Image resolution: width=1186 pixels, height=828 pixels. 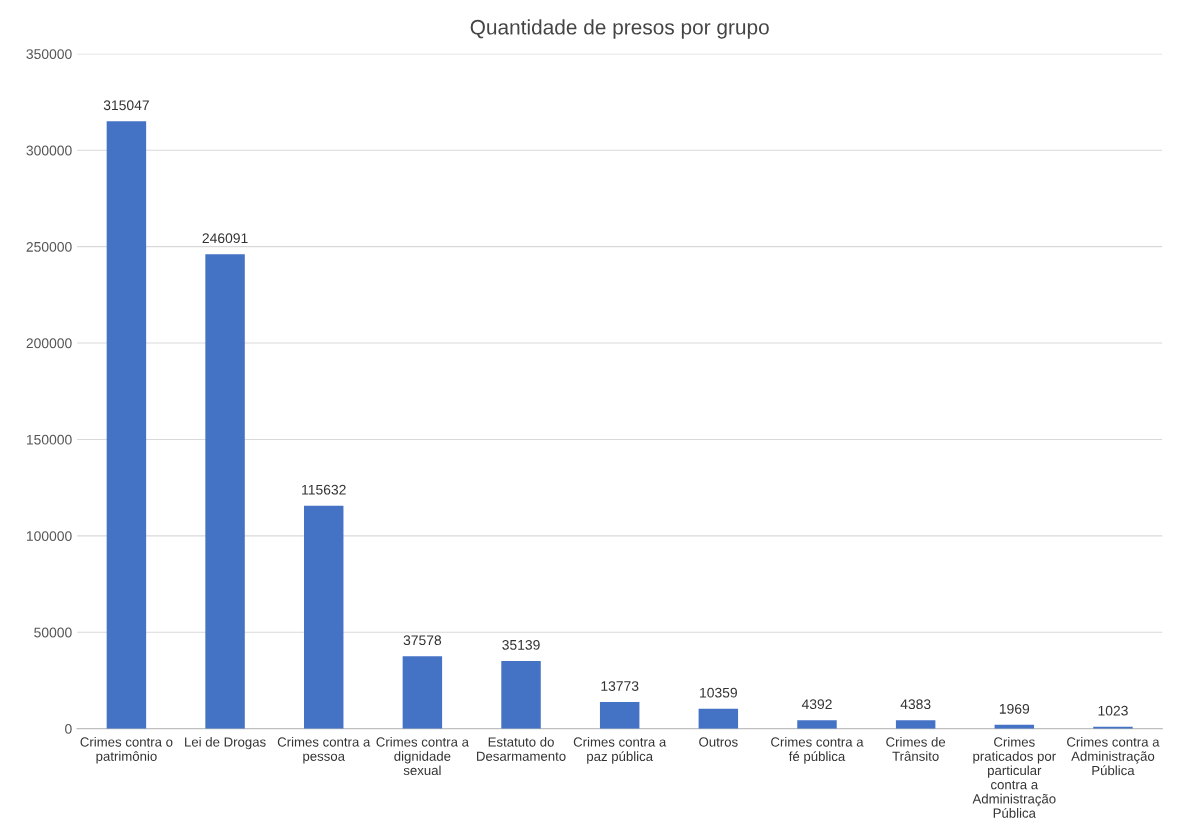 What do you see at coordinates (49, 54) in the screenshot?
I see `y-tick-label: 350000` at bounding box center [49, 54].